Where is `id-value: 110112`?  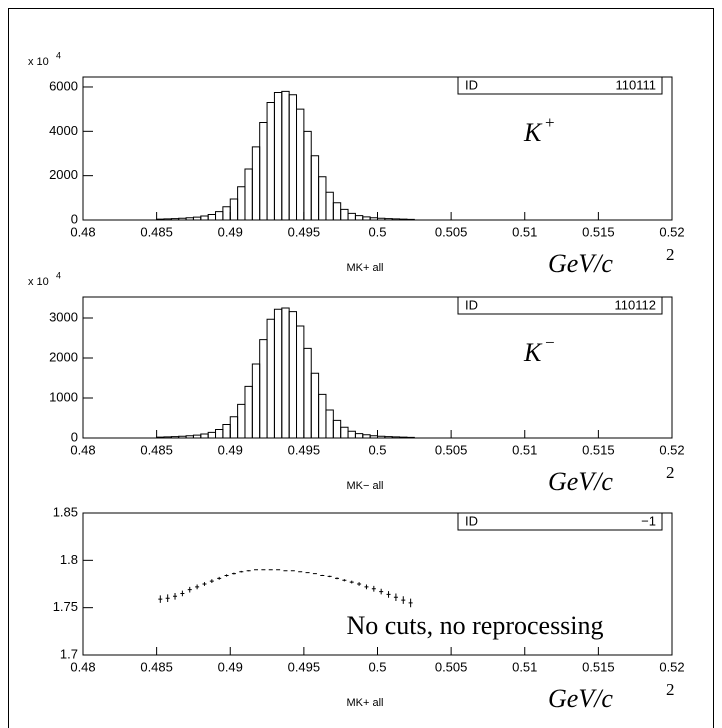
id-value: 110112 is located at coordinates (635, 304).